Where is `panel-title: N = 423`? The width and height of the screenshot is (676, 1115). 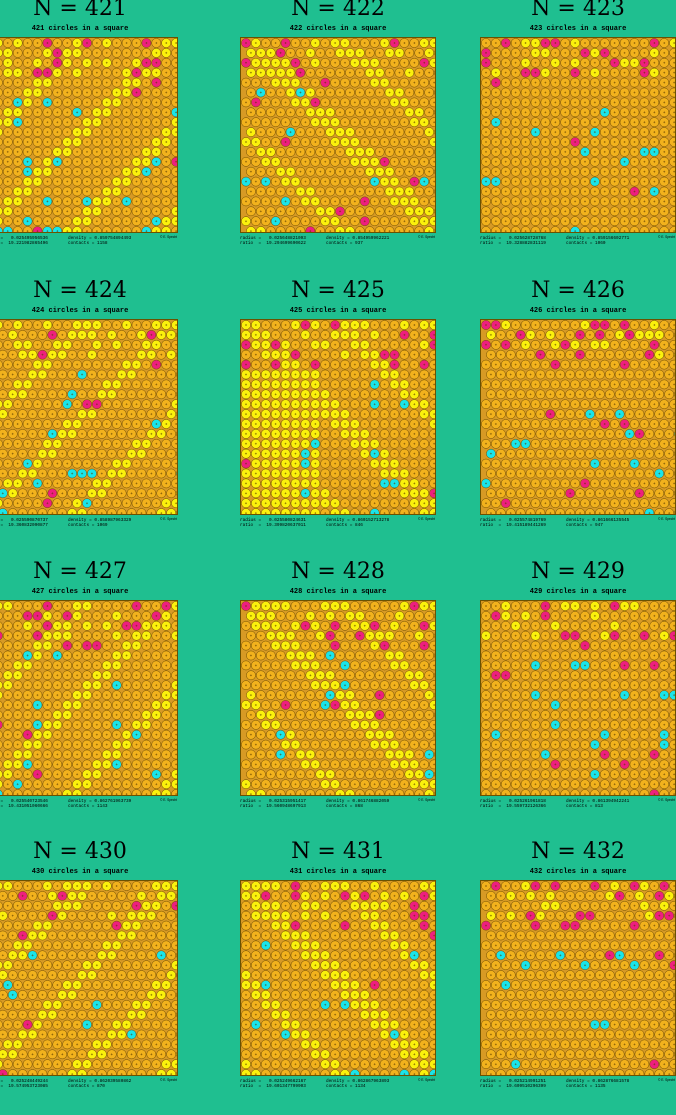
panel-title: N = 423 is located at coordinates (578, 10).